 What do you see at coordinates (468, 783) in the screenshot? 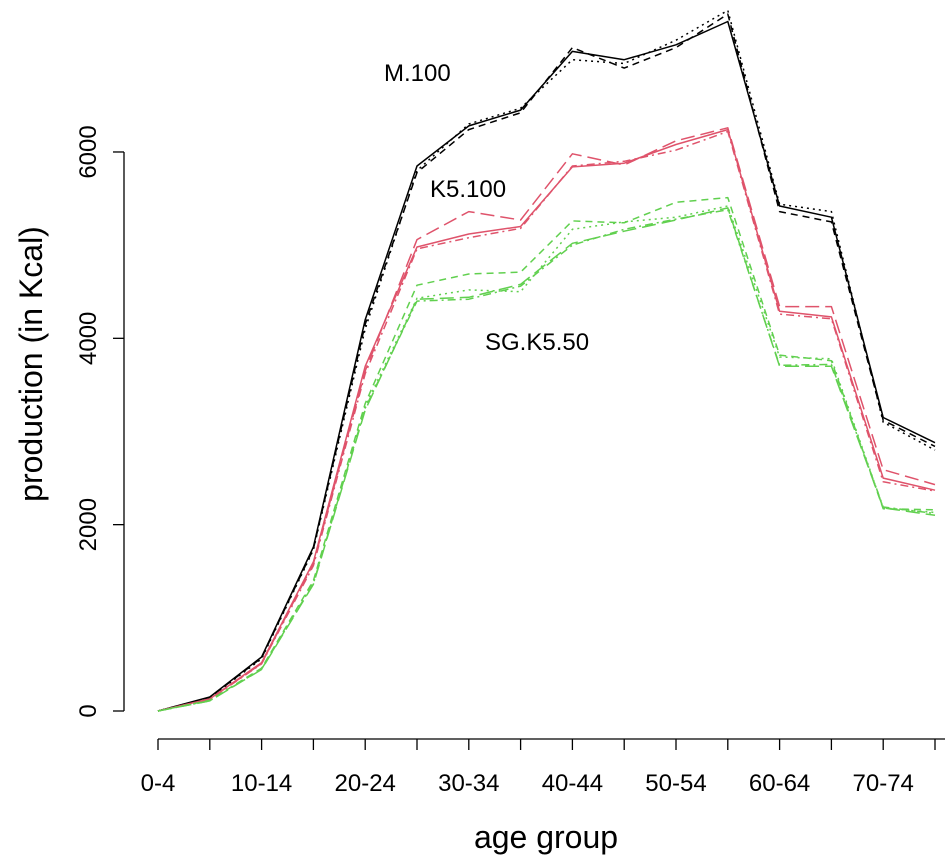
I see `x-tick-label: 30-34` at bounding box center [468, 783].